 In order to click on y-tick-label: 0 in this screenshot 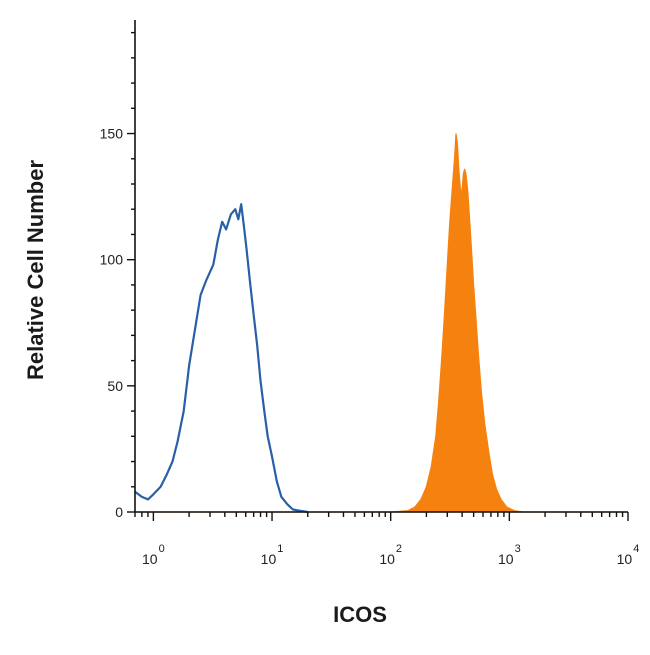, I will do `click(119, 512)`.